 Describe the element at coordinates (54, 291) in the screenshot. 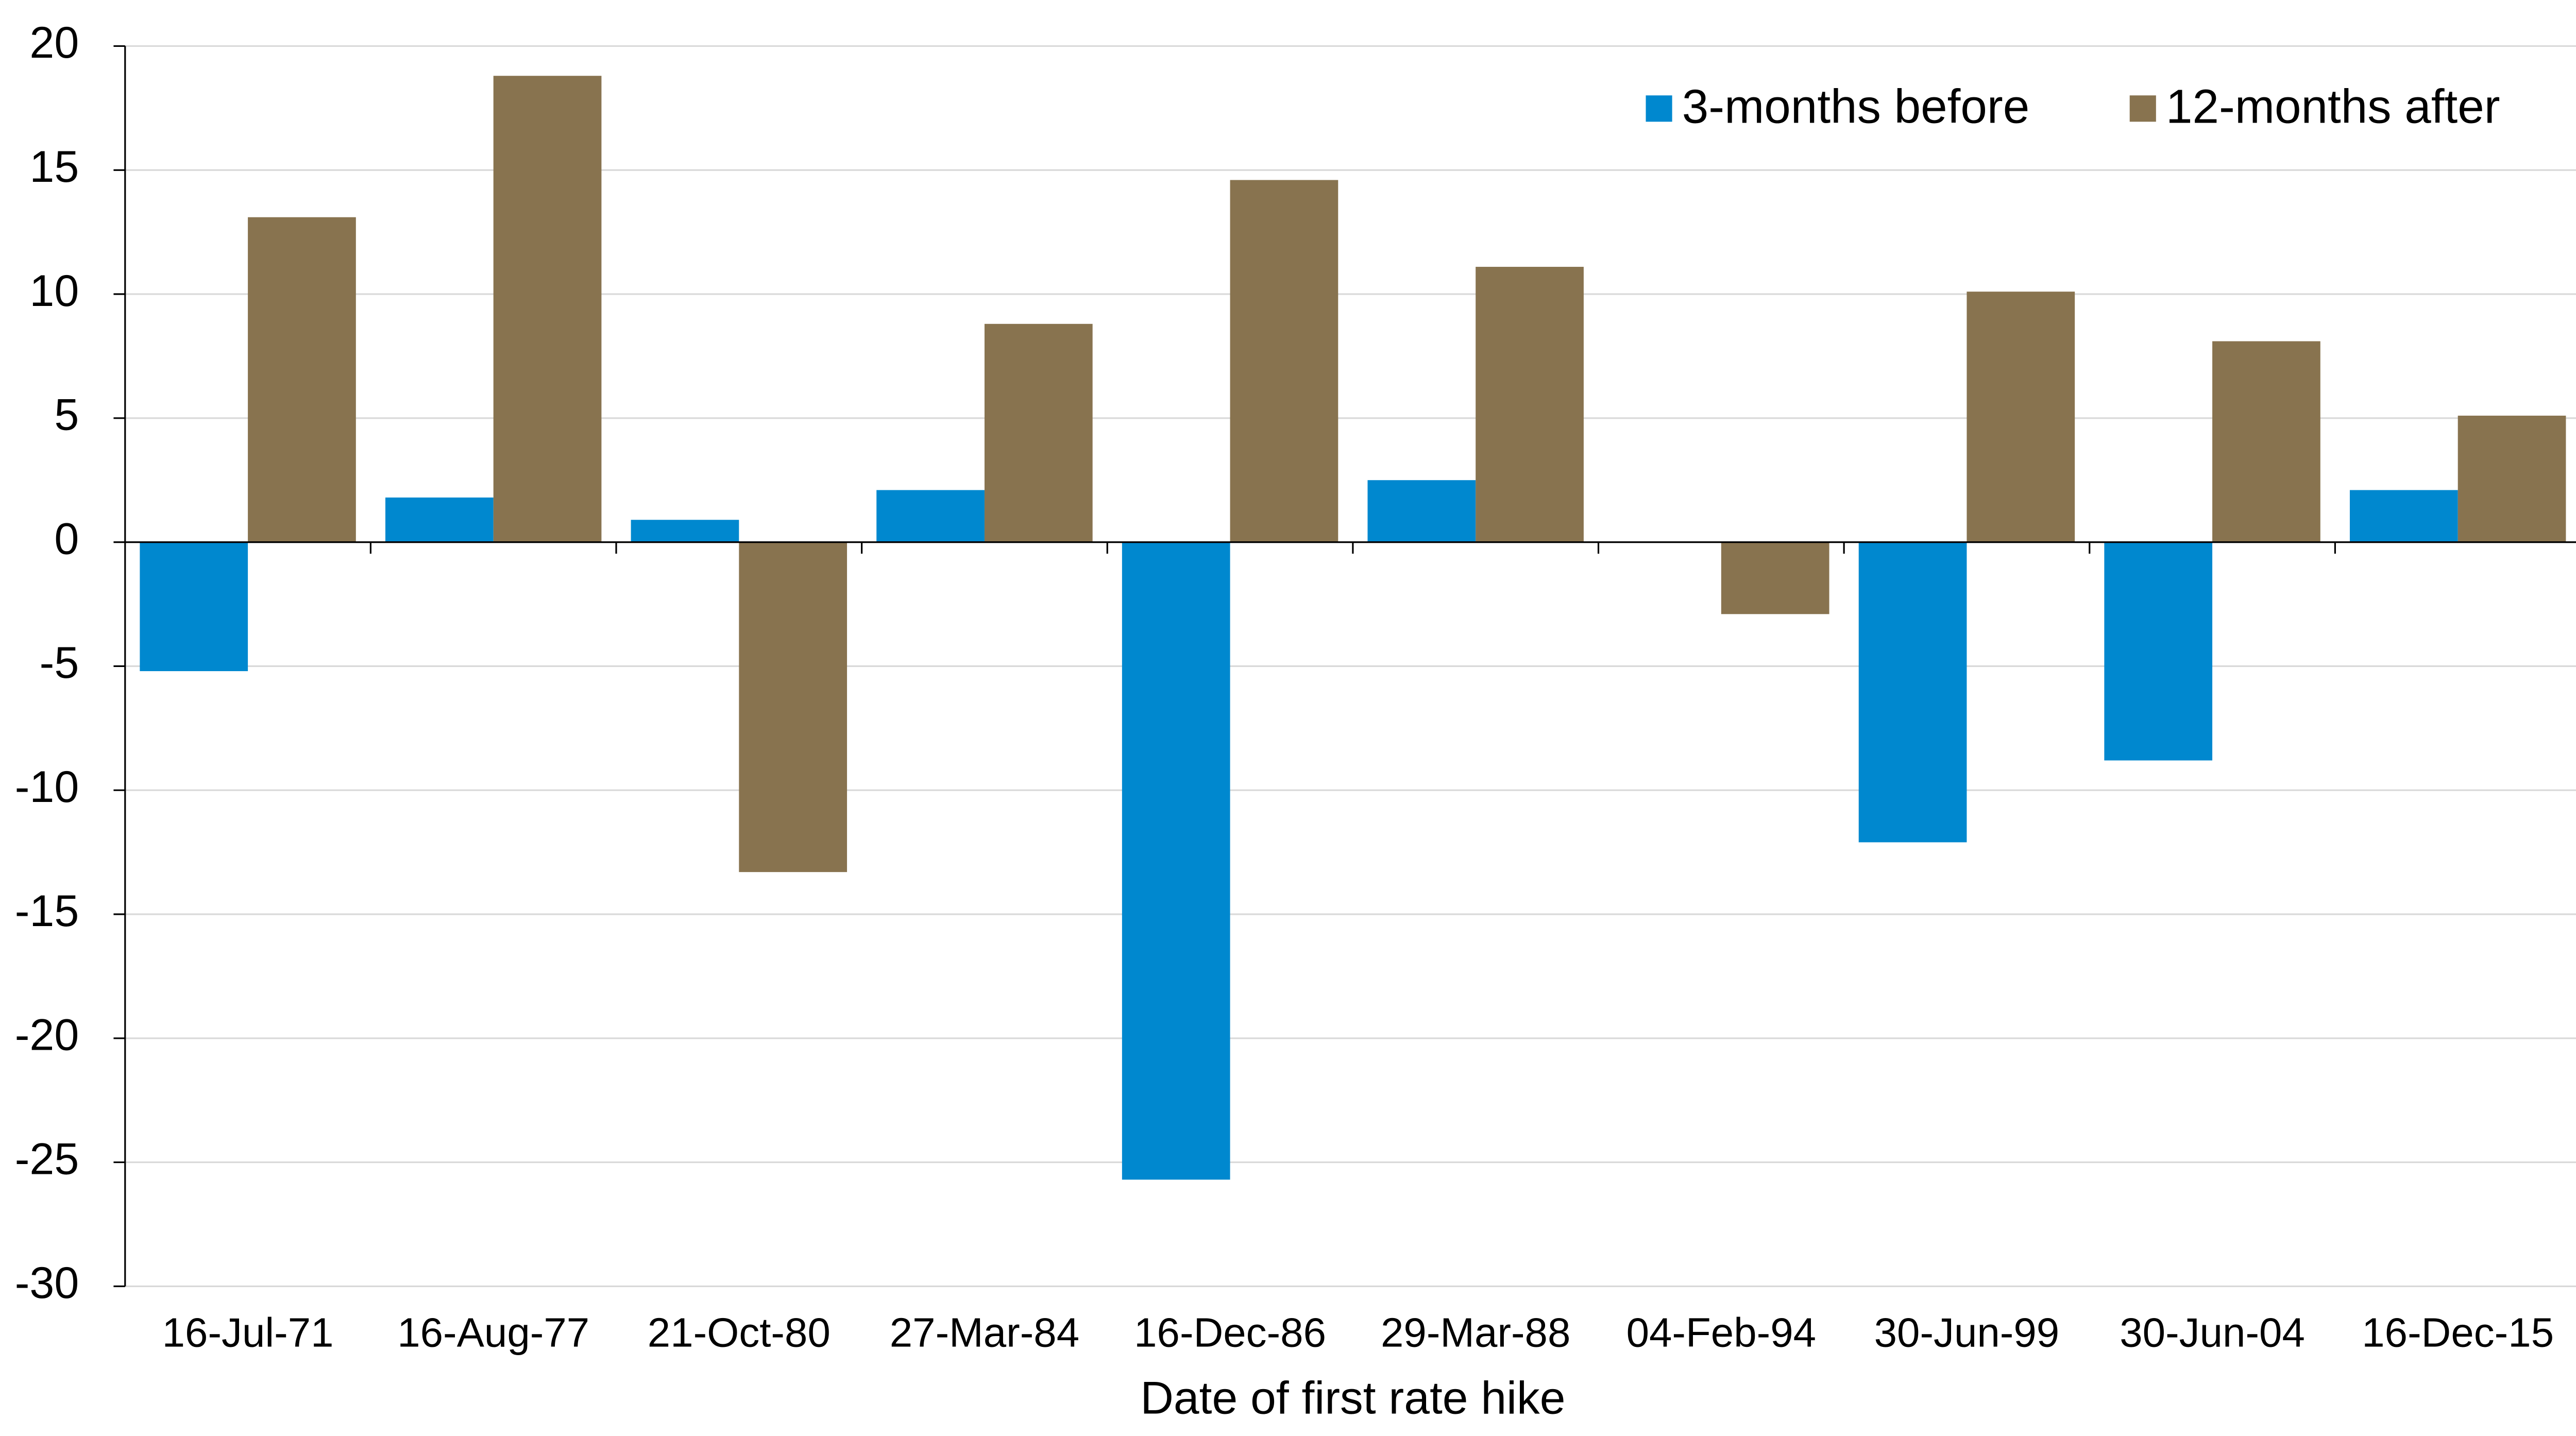

I see `y-tick-label: 10` at that location.